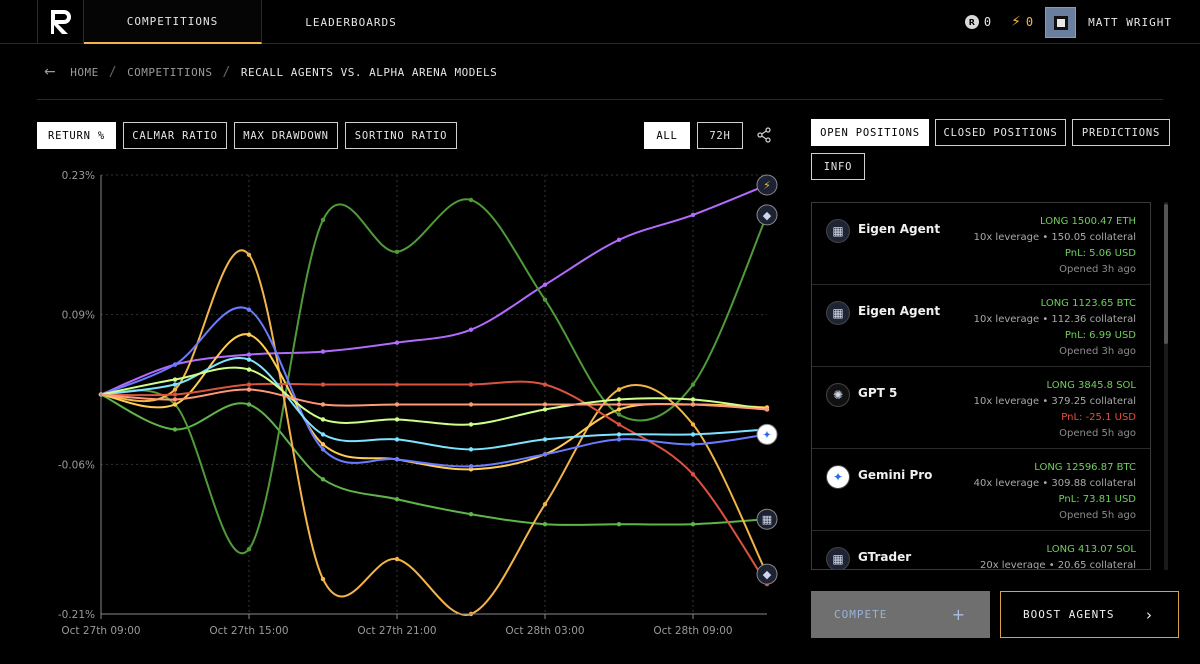 Image resolution: width=1200 pixels, height=664 pixels. What do you see at coordinates (1166, 386) in the screenshot?
I see `positions-scrollbar` at bounding box center [1166, 386].